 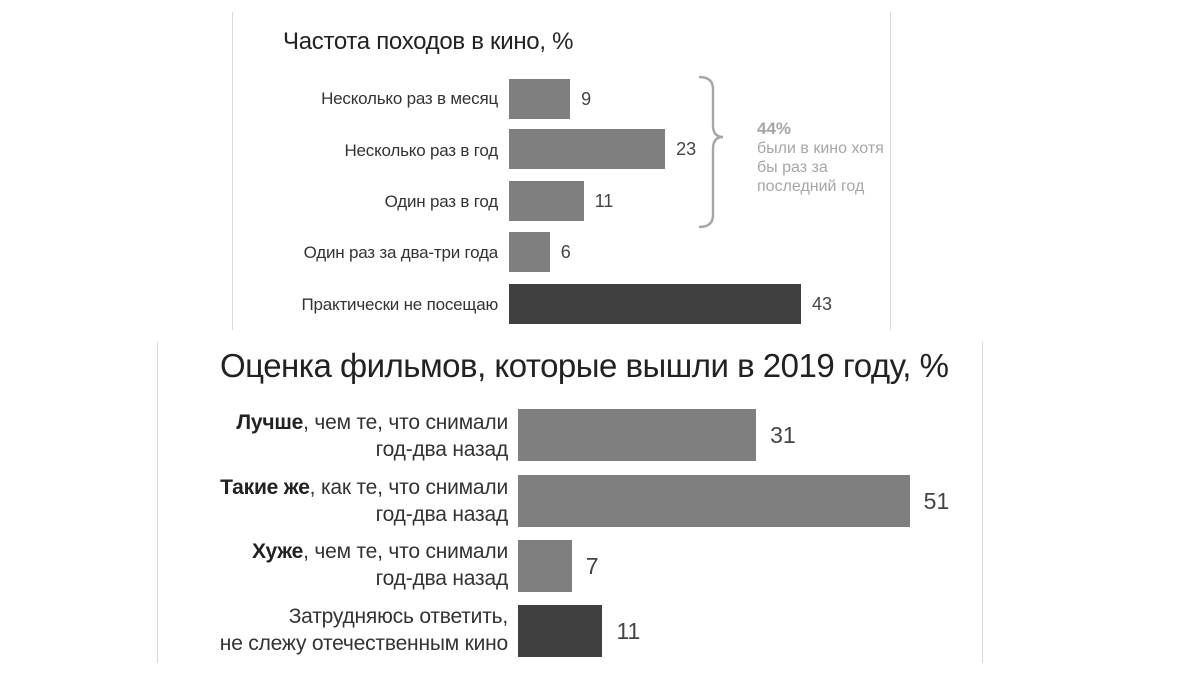 What do you see at coordinates (783, 435) in the screenshot?
I see `data-label: 31` at bounding box center [783, 435].